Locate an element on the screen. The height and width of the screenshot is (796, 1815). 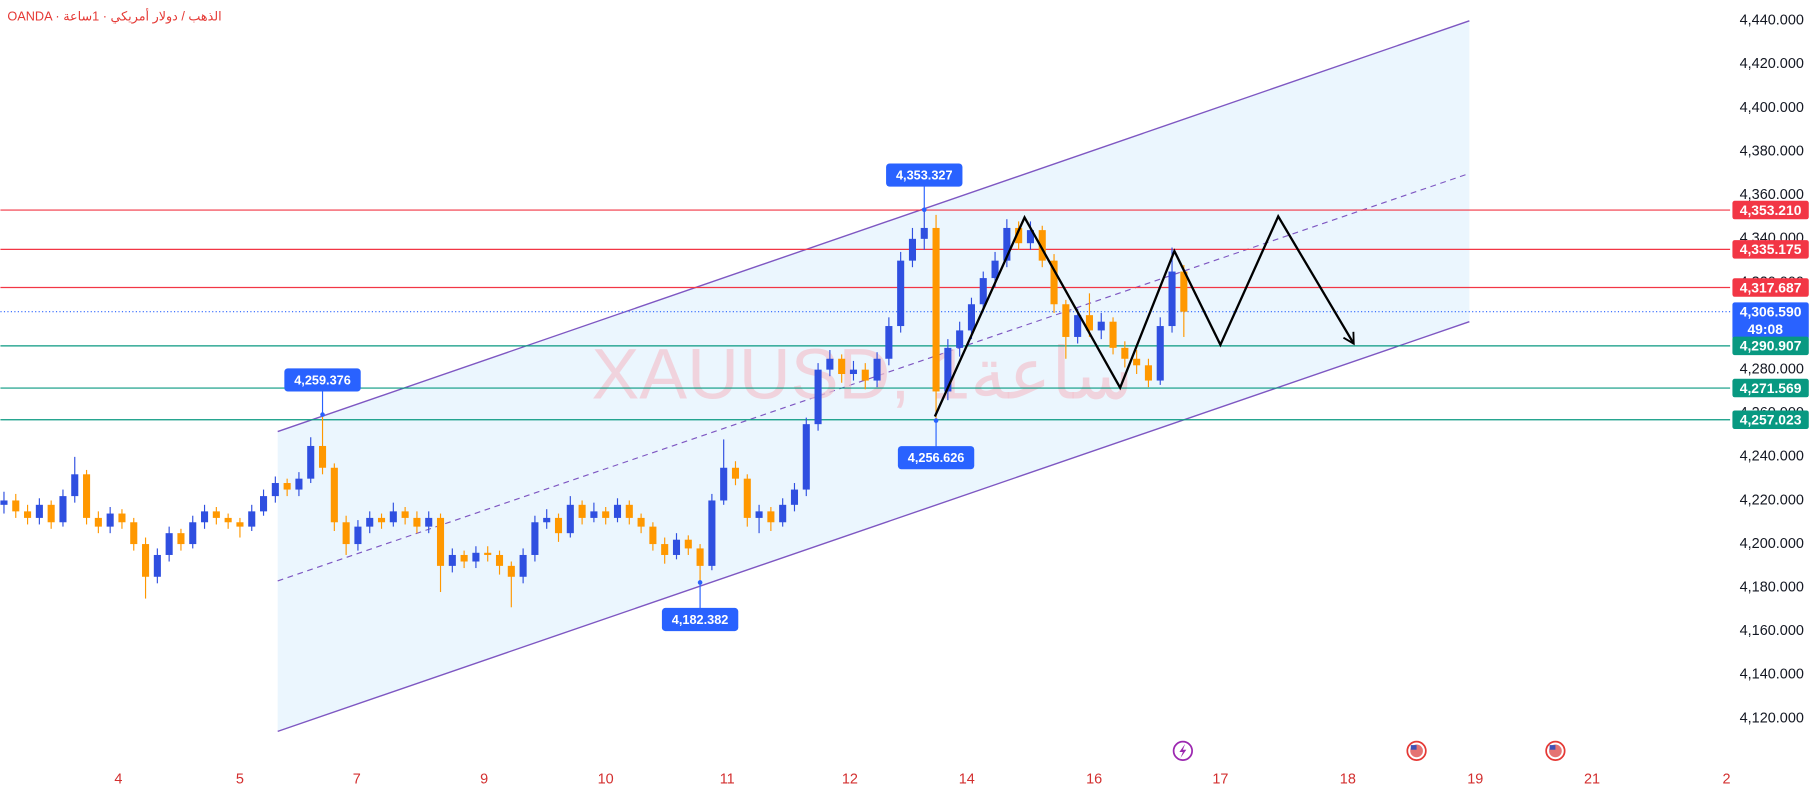
annotation-label: 4,182.382 is located at coordinates (700, 619).